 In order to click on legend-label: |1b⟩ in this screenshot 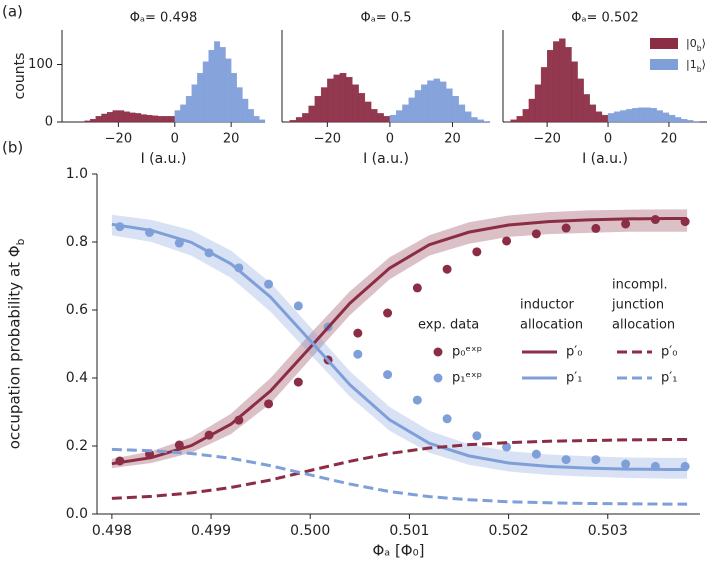, I will do `click(696, 66)`.